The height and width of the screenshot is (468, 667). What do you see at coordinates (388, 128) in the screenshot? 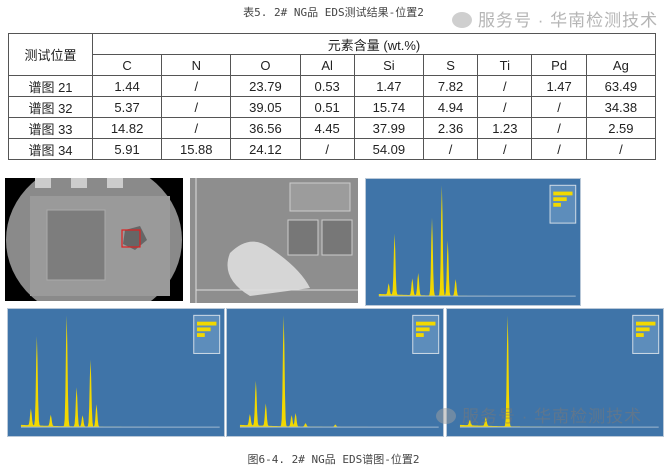
I see `table-cell: 37.99` at bounding box center [388, 128].